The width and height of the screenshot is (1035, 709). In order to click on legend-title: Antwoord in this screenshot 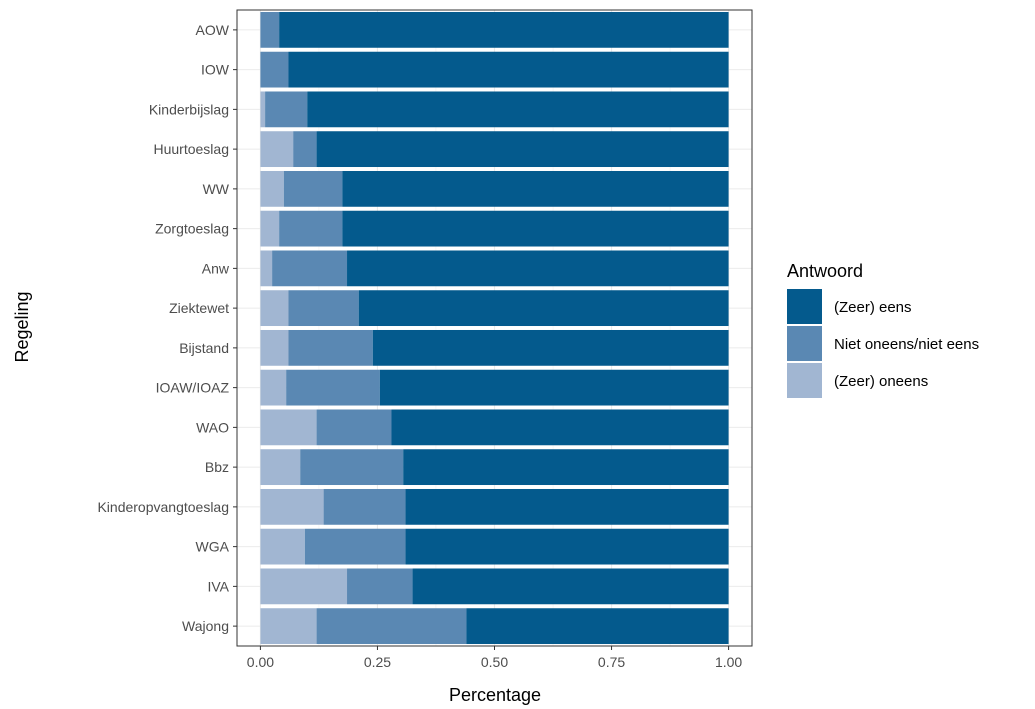, I will do `click(825, 271)`.